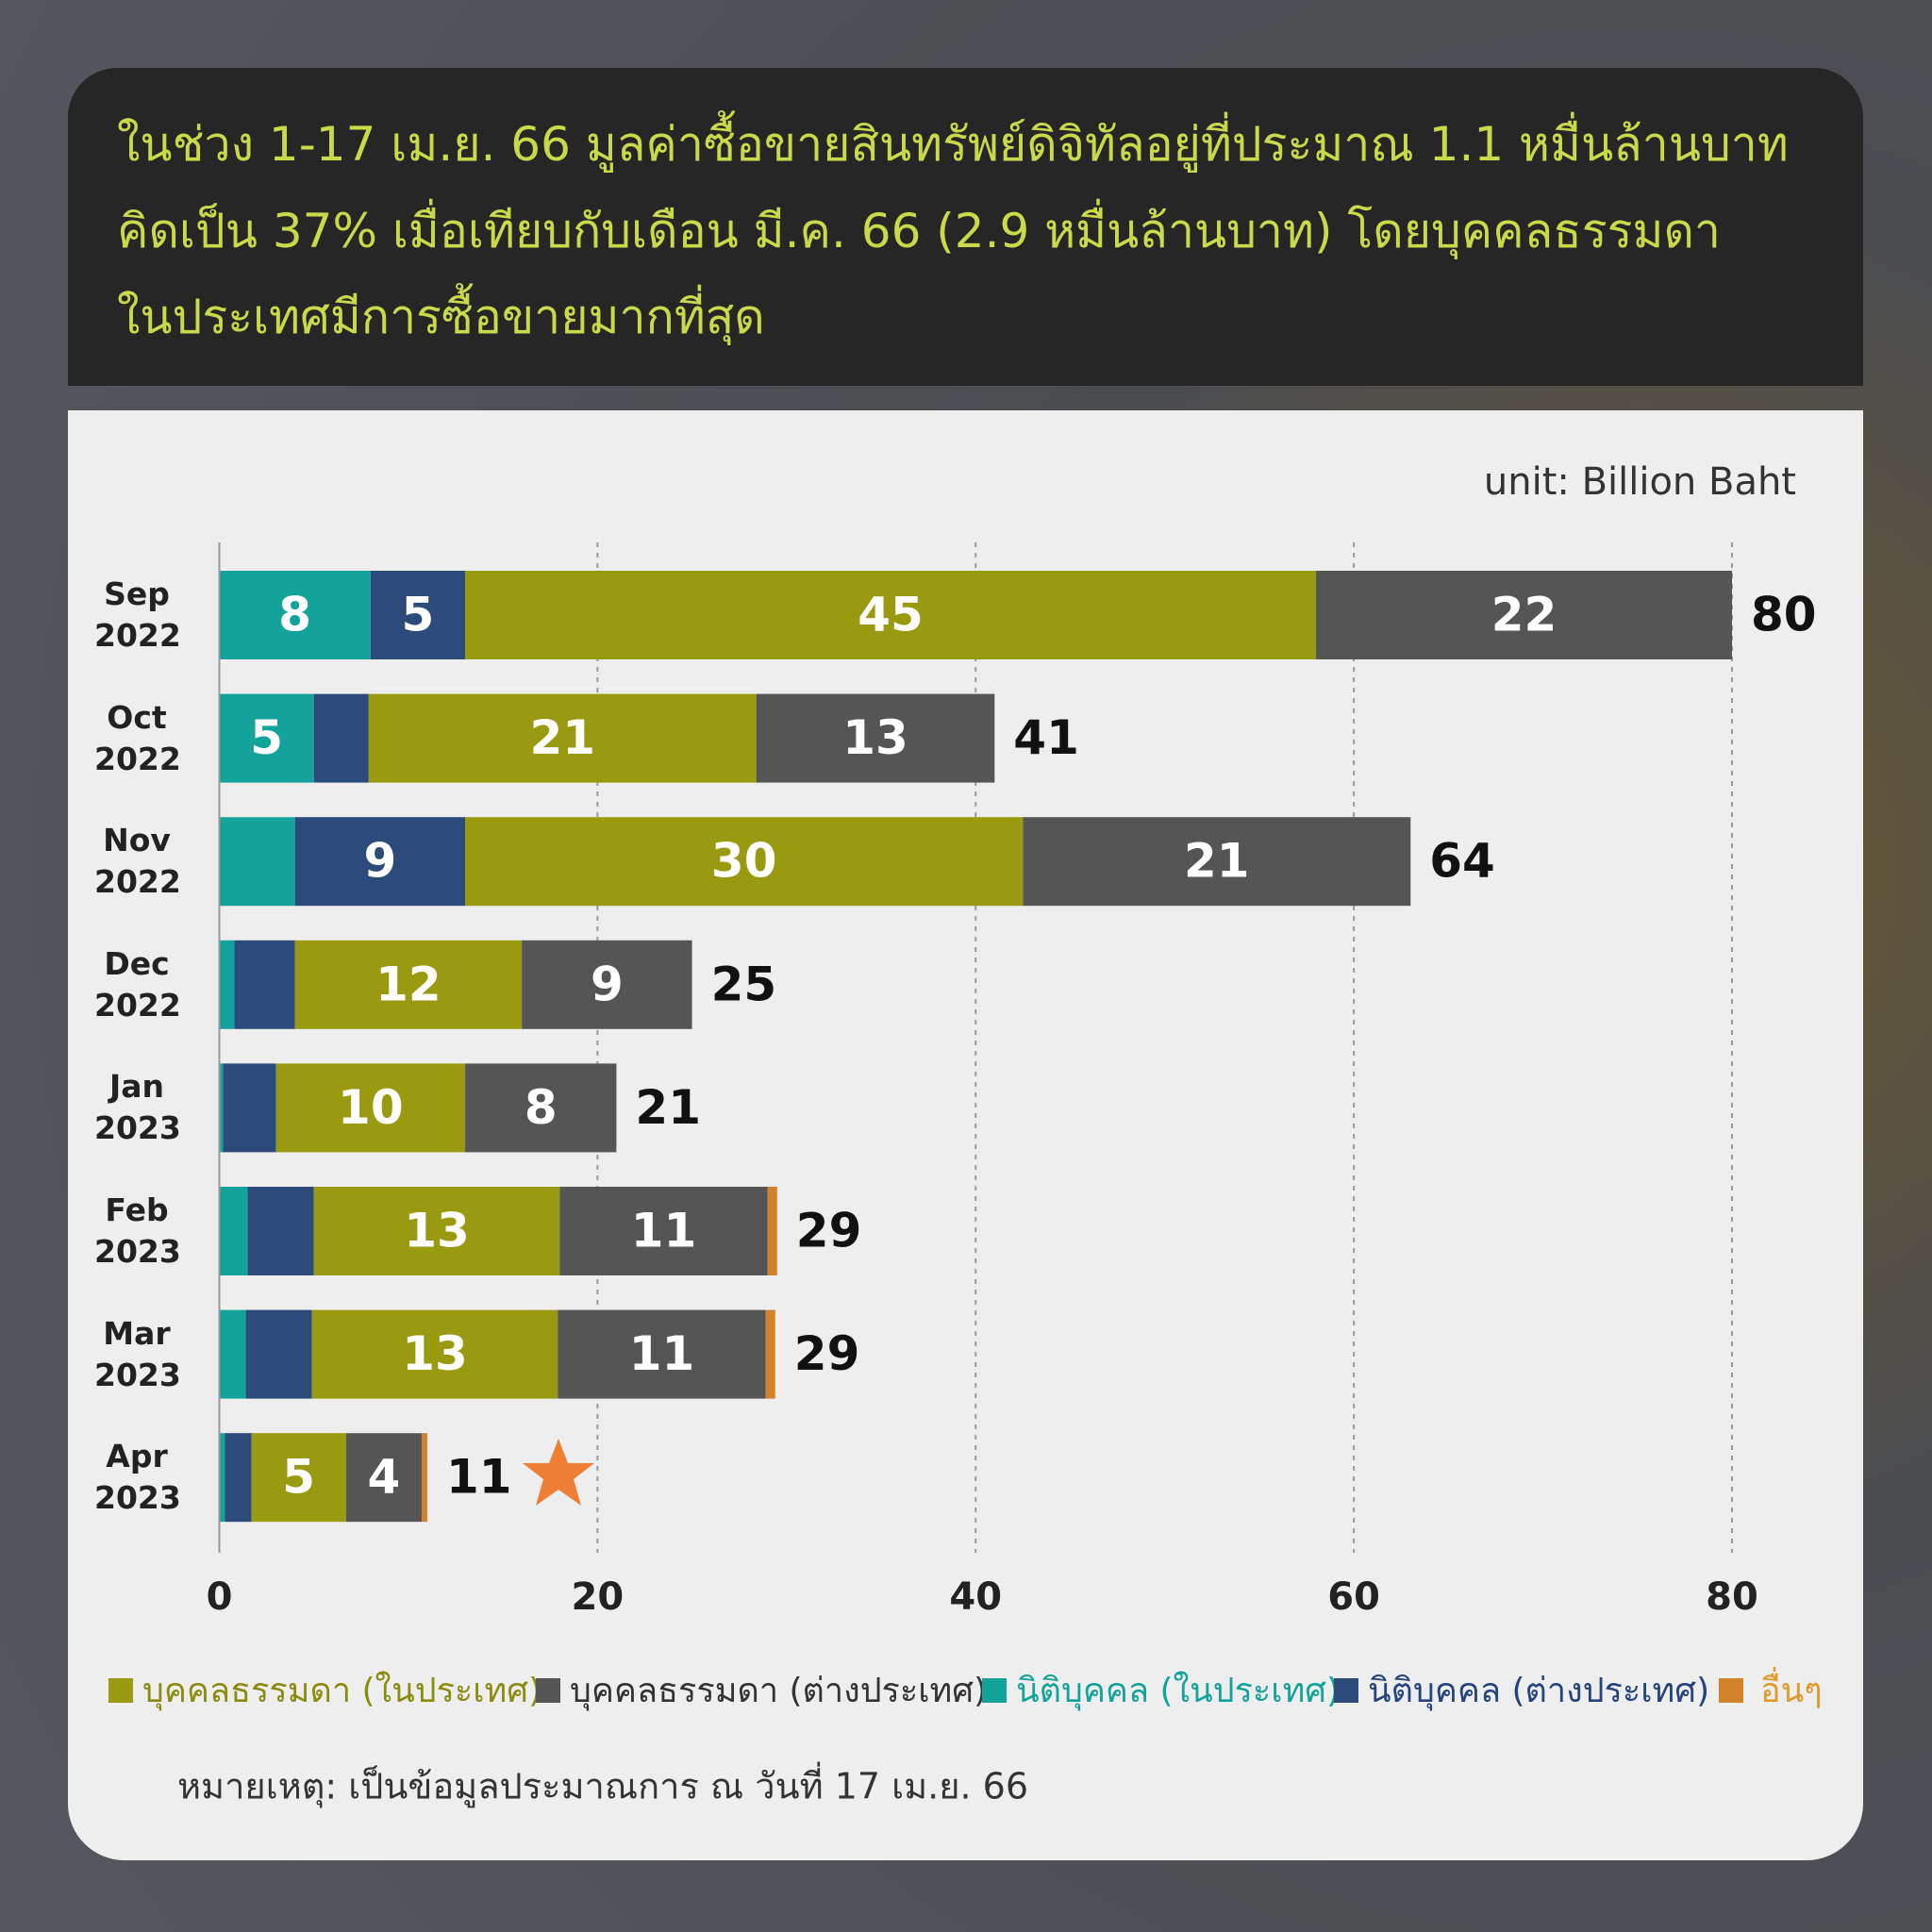  What do you see at coordinates (1792, 1689) in the screenshot?
I see `legend-label: อื่นๆ` at bounding box center [1792, 1689].